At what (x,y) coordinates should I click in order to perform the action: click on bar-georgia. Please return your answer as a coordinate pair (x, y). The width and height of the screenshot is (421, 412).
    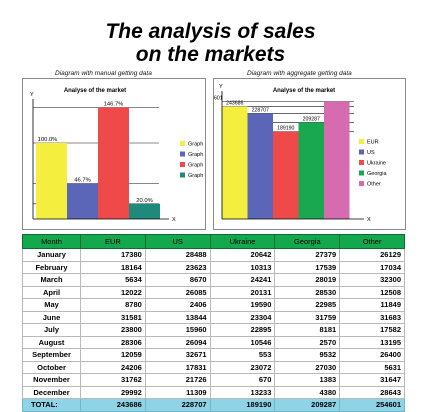
    Looking at the image, I should click on (311, 170).